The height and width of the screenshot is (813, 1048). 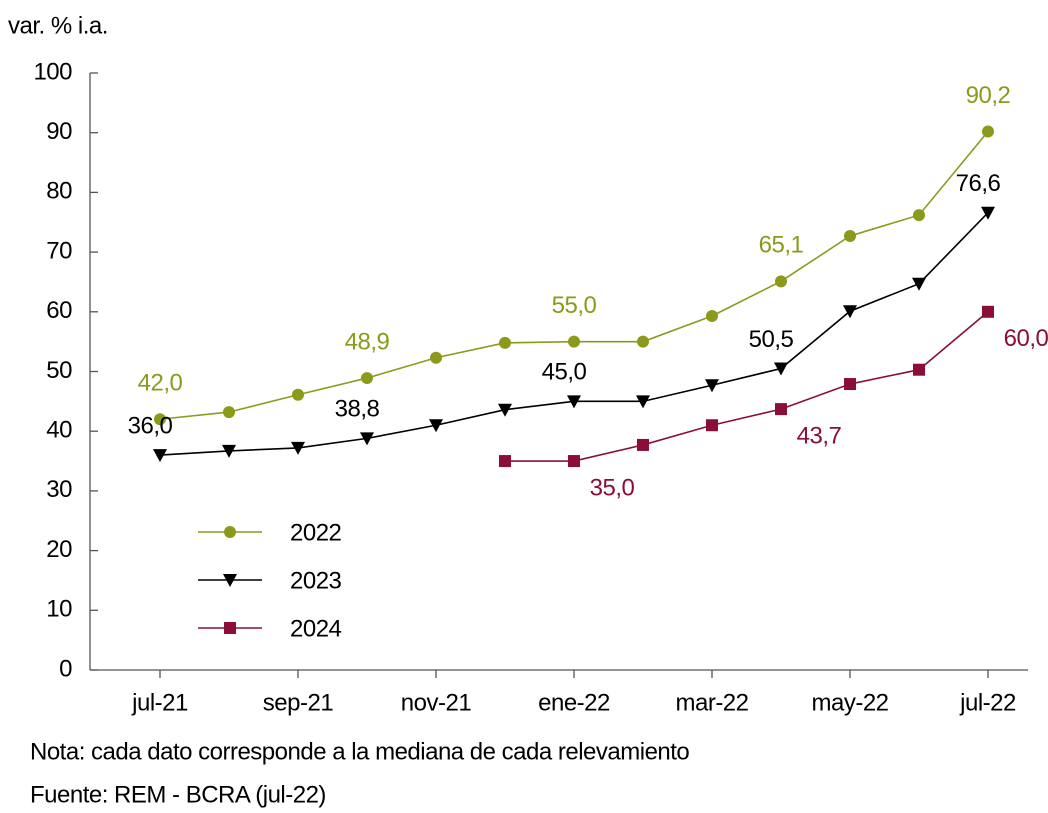 I want to click on y-tick-label: 60, so click(x=59, y=310).